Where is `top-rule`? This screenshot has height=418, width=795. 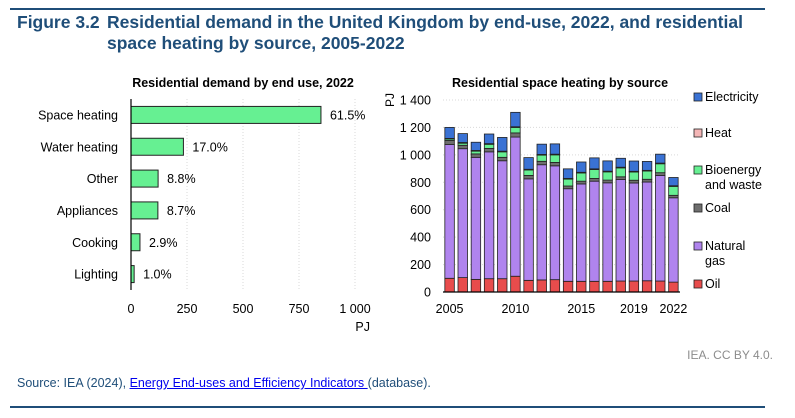 top-rule is located at coordinates (387, 9).